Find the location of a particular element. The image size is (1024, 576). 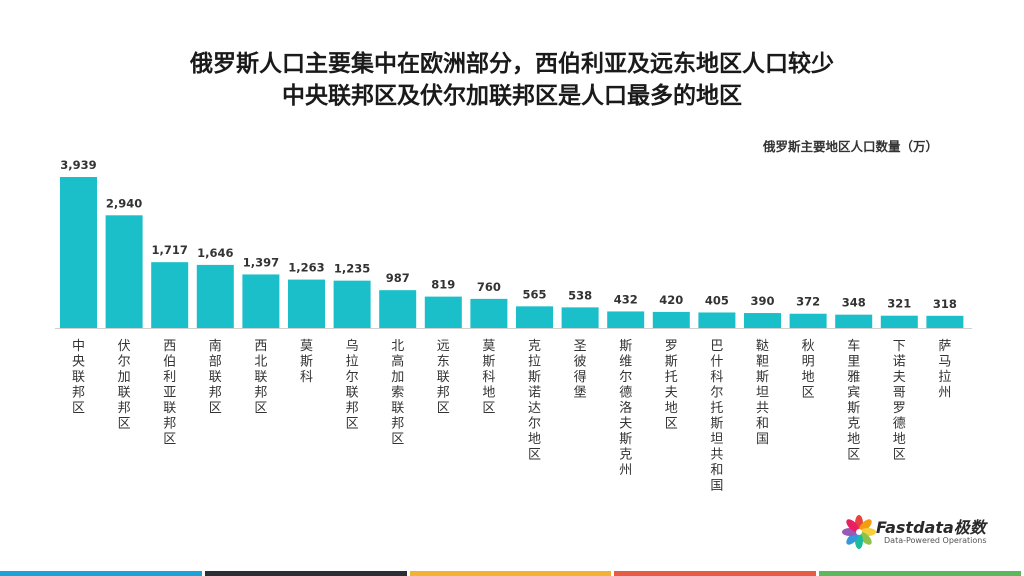

category-label: 车里雅宾斯克地区 is located at coordinates (853, 400).